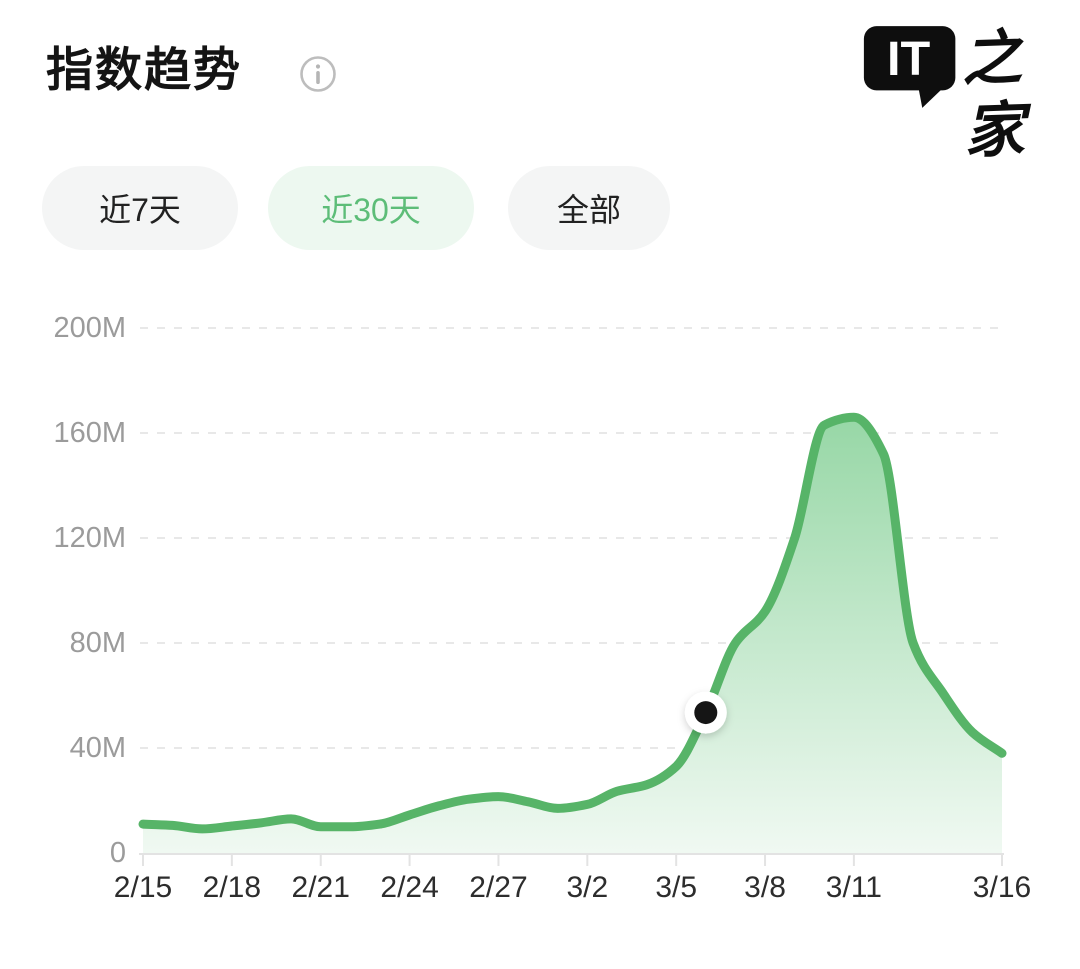 This screenshot has height=969, width=1080. Describe the element at coordinates (676, 887) in the screenshot. I see `x-axis-label-3/5: 3/5` at that location.